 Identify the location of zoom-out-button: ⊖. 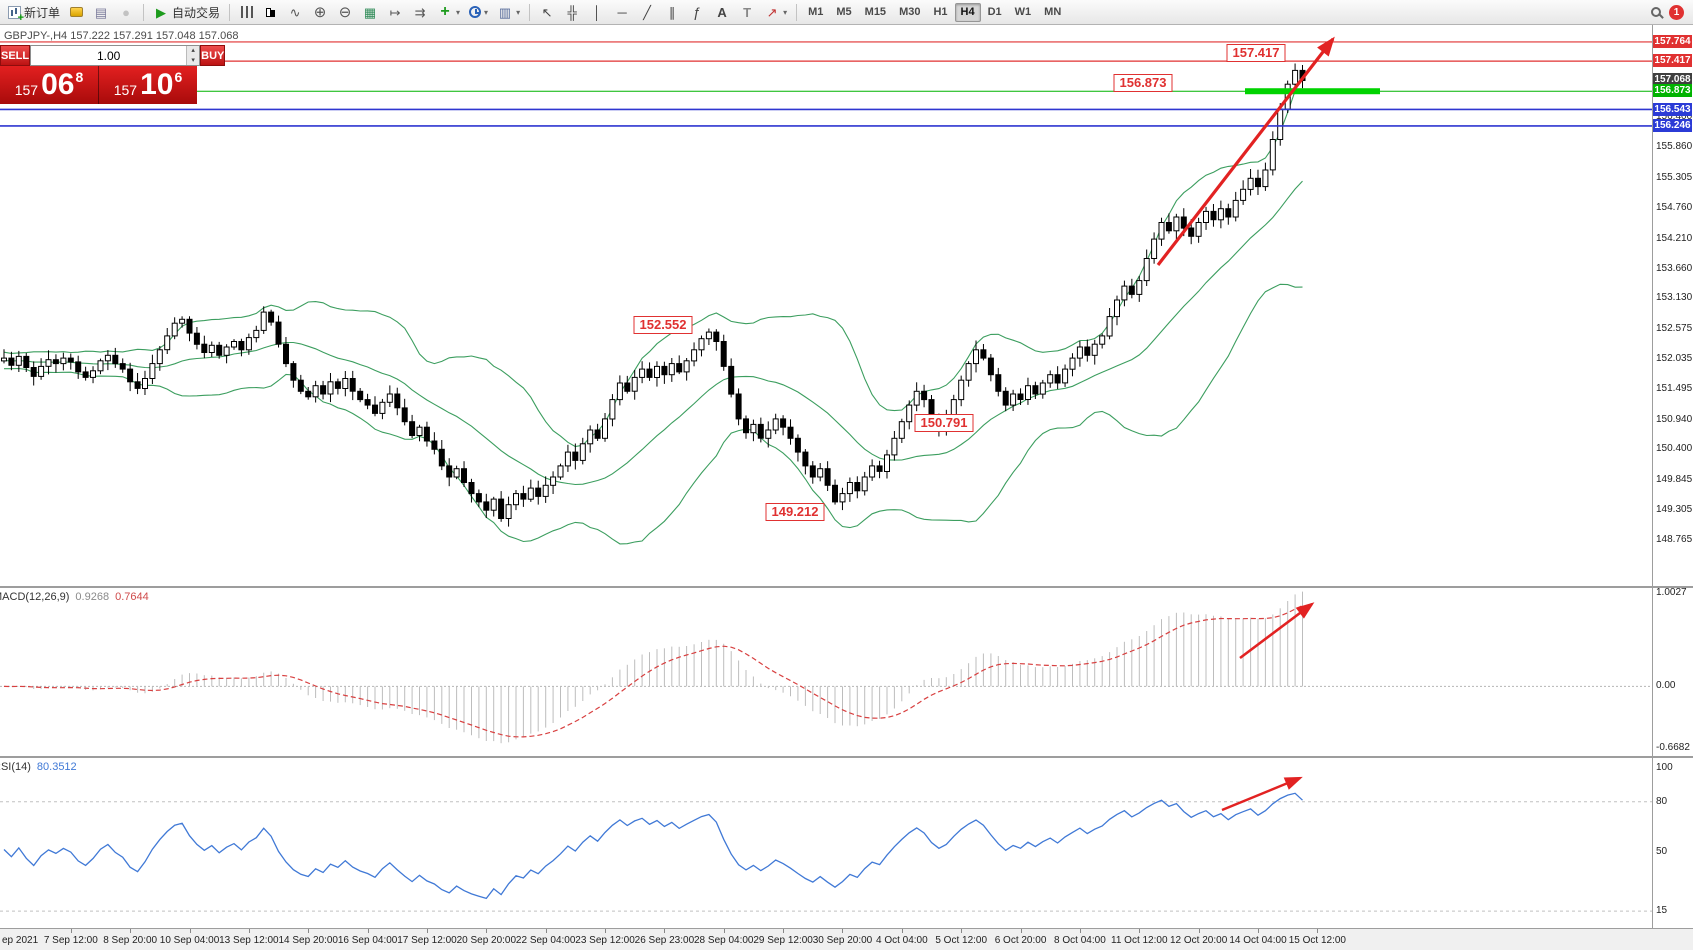
(345, 12).